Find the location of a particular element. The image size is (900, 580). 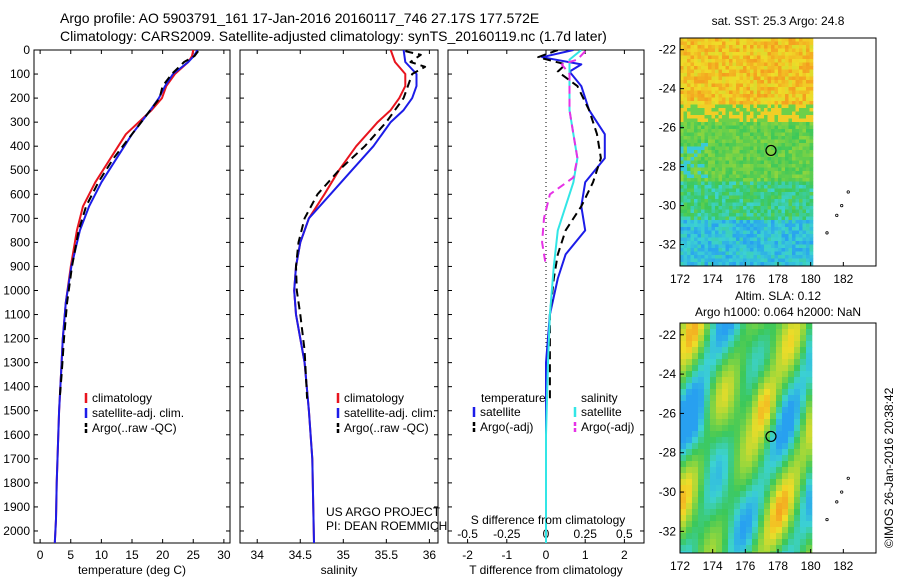

sla-map-title: Altim. SLA: 0.12 is located at coordinates (778, 296).